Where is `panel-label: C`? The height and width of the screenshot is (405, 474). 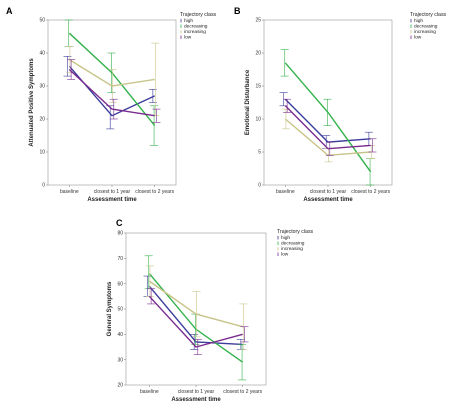 panel-label: C is located at coordinates (119, 223).